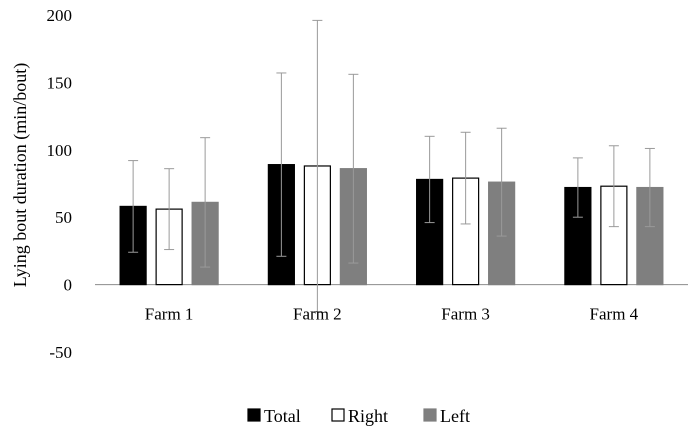 This screenshot has height=440, width=698. What do you see at coordinates (20, 175) in the screenshot?
I see `y-axis-title: Lying bout duration (min/bout)` at bounding box center [20, 175].